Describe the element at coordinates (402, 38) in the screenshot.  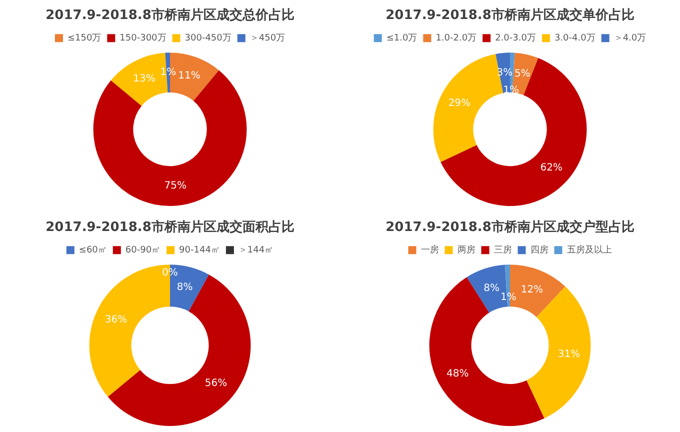
I see `legend-label: ≤1.0万` at that location.